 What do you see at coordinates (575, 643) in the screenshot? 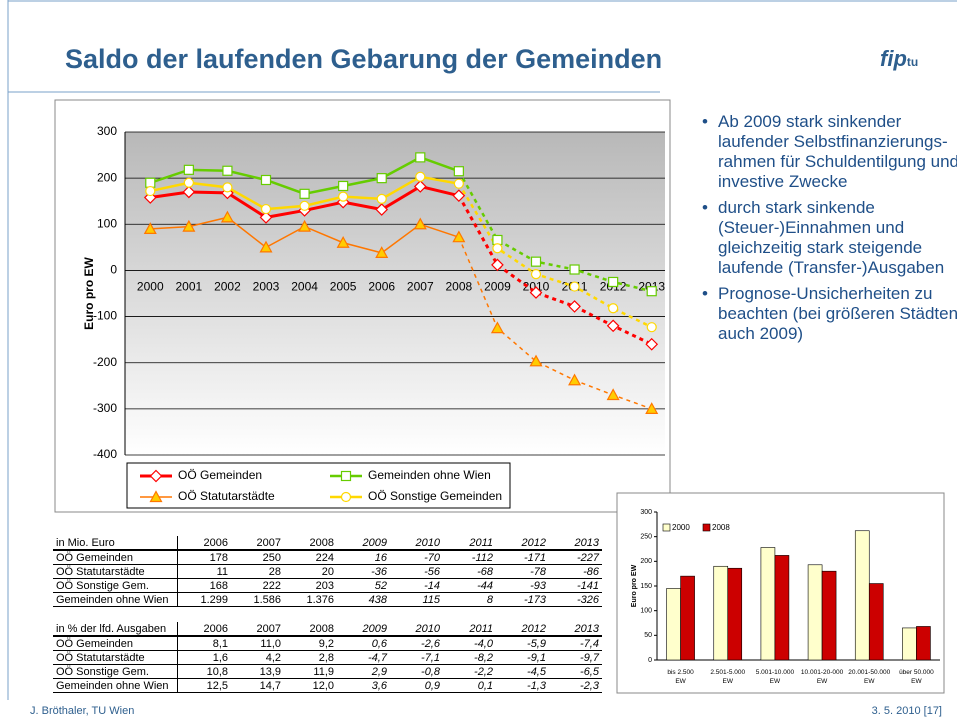
I see `table-cell: -7,4` at bounding box center [575, 643].